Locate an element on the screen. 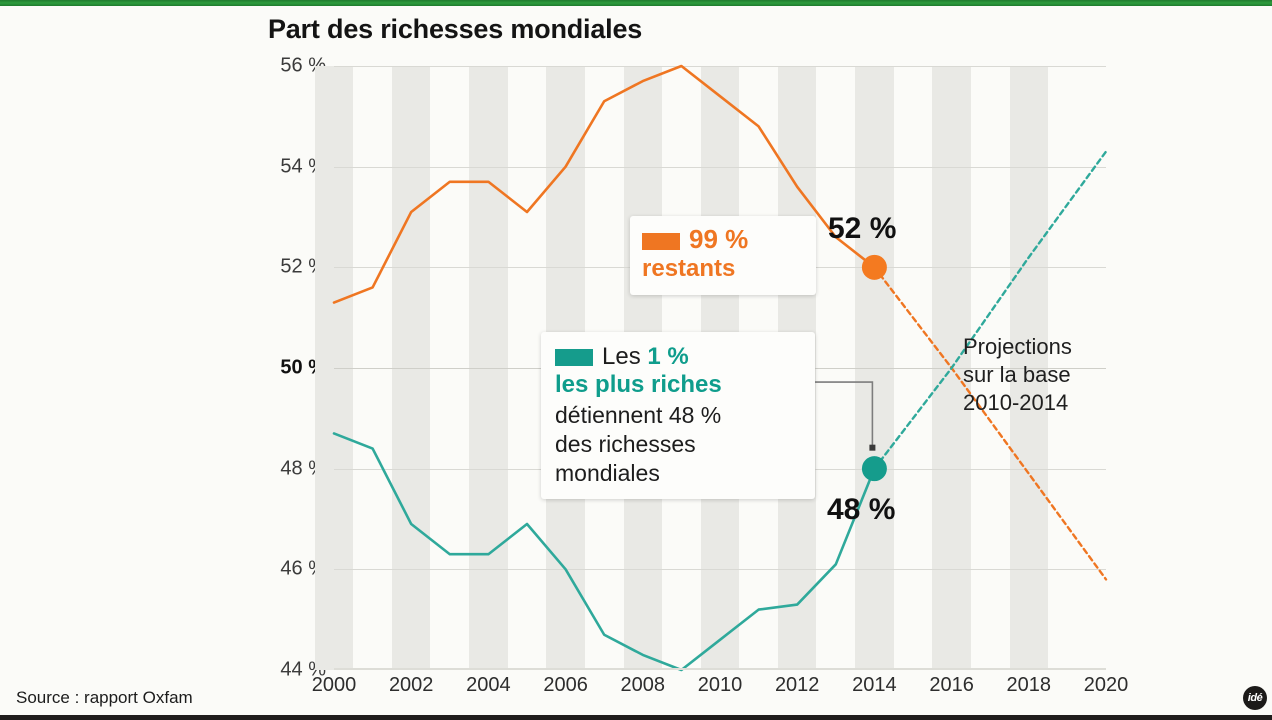 Image resolution: width=1272 pixels, height=720 pixels. orange-value-label: 52 % is located at coordinates (862, 228).